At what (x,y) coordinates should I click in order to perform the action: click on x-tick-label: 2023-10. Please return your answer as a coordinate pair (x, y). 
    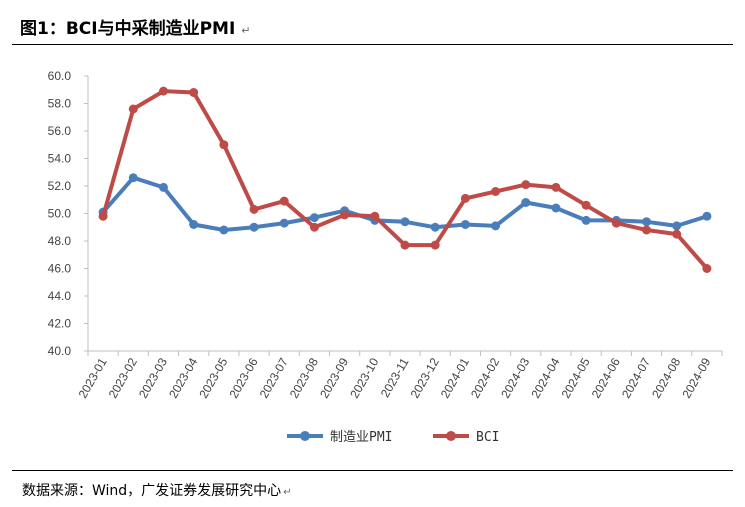
    Looking at the image, I should click on (364, 377).